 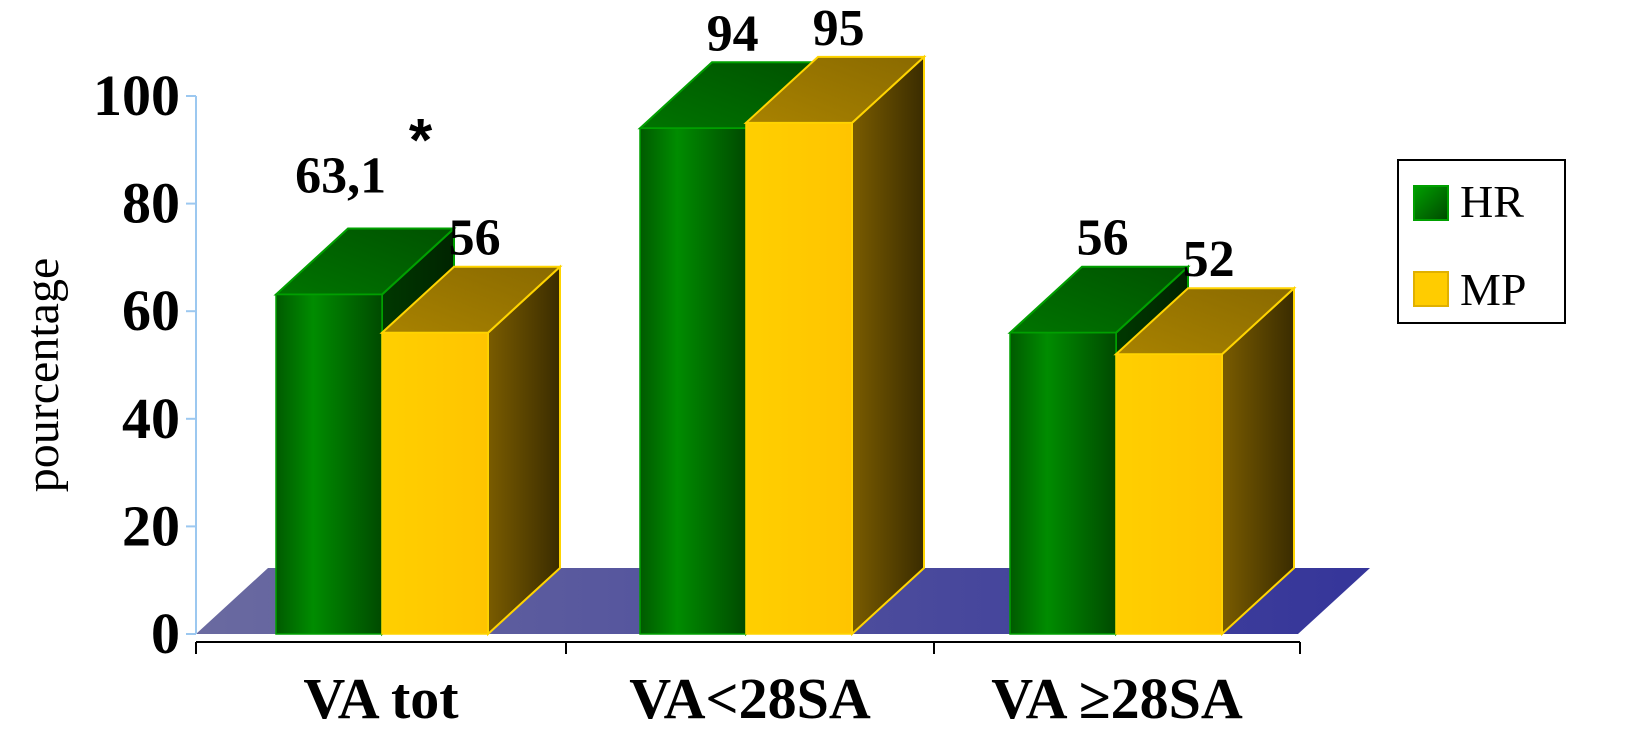 What do you see at coordinates (1481, 241) in the screenshot?
I see `legend: HR MP` at bounding box center [1481, 241].